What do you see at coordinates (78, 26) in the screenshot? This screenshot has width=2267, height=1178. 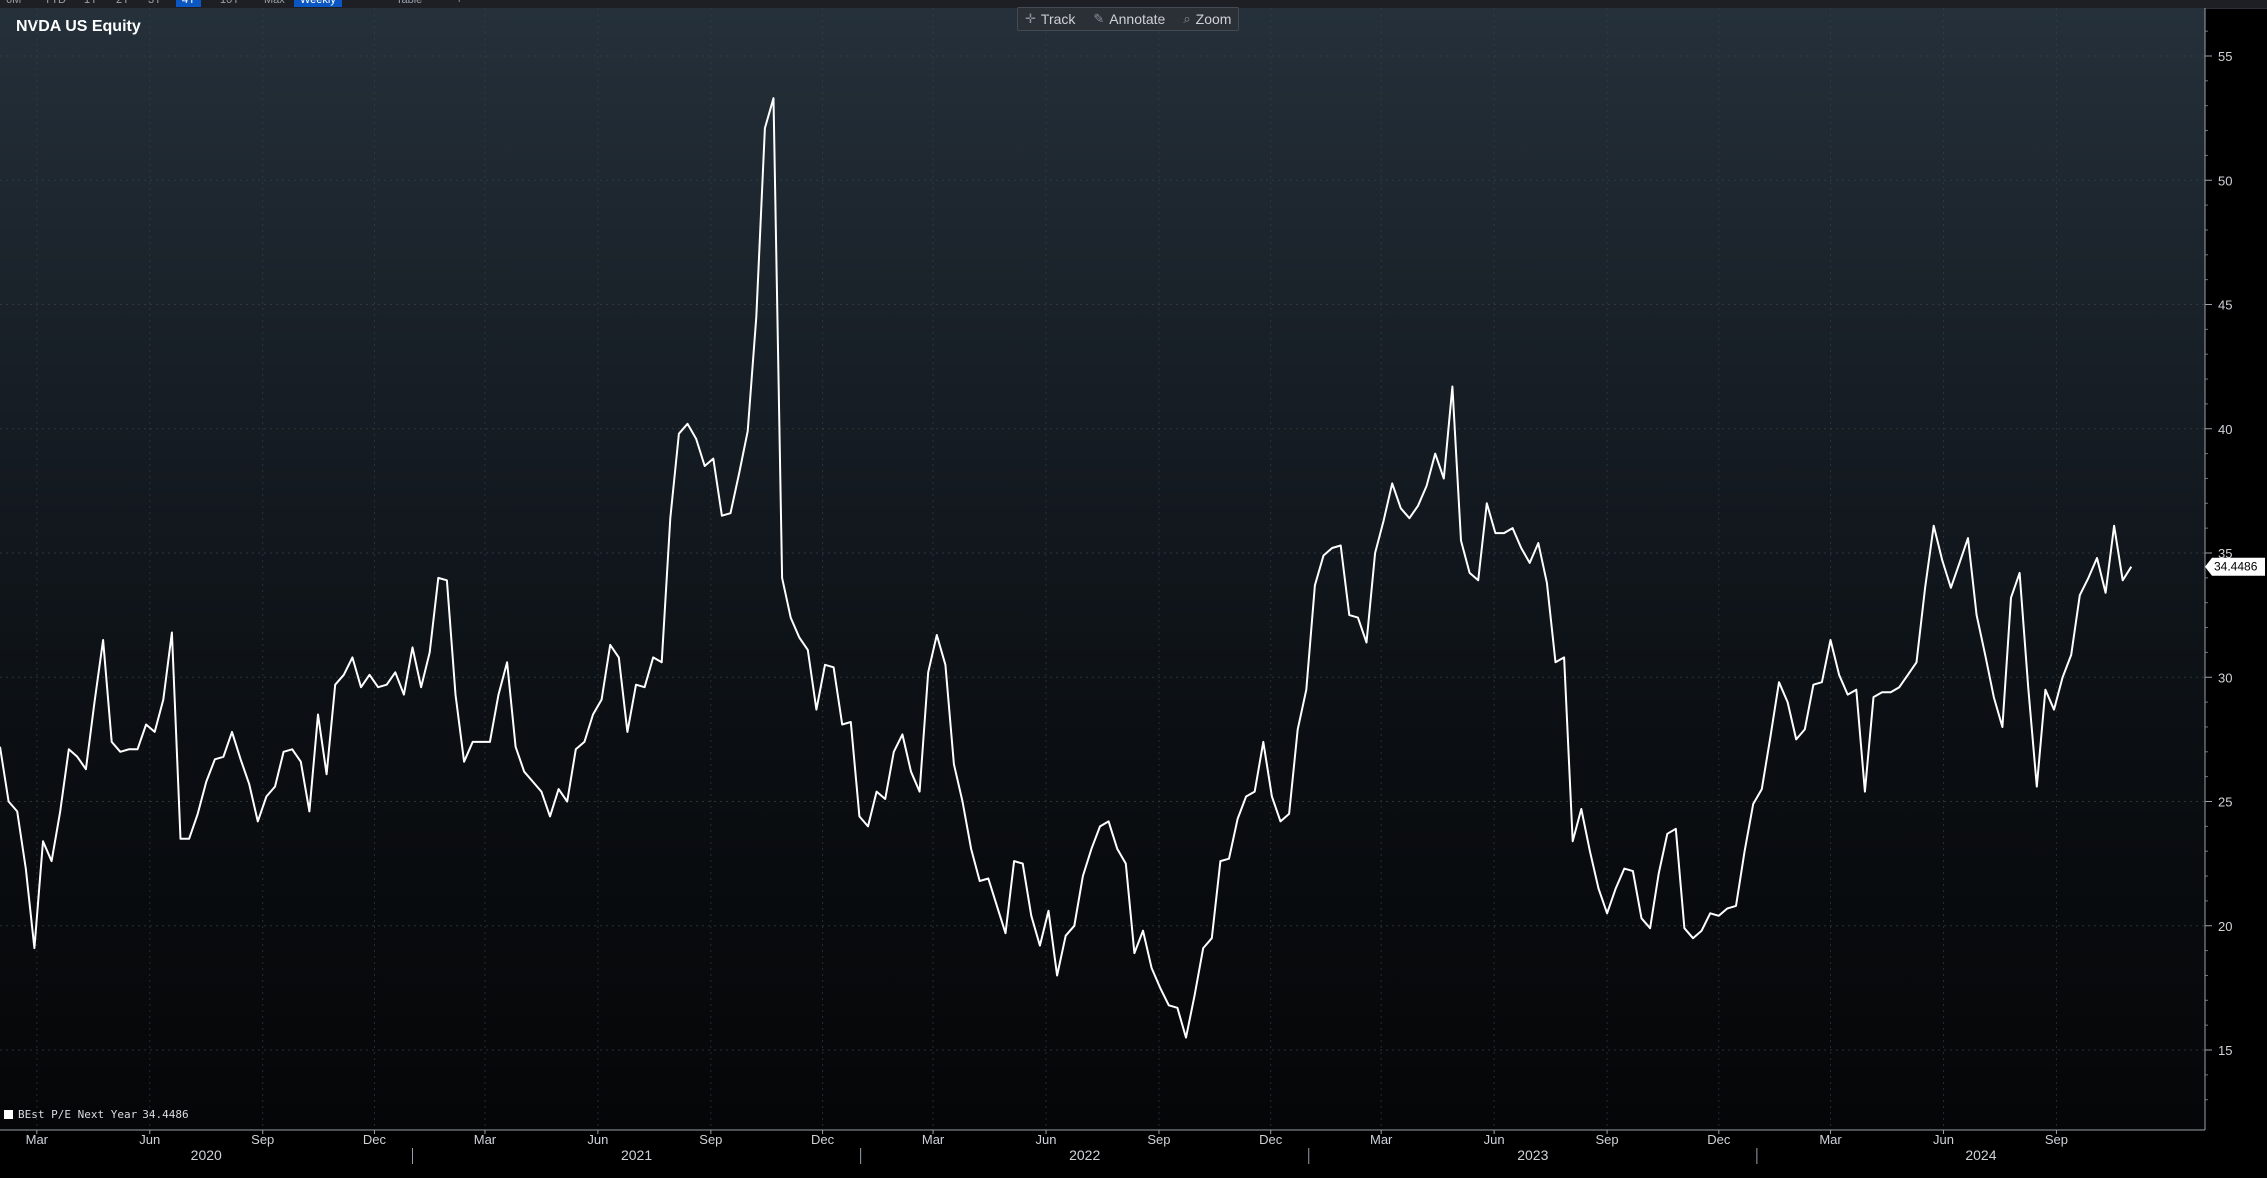 I see `chart-title: NVDA US Equity` at bounding box center [78, 26].